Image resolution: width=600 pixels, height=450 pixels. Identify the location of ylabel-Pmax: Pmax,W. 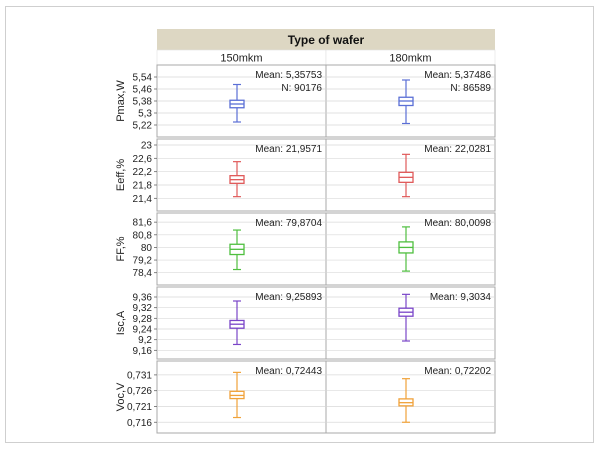
(121, 101).